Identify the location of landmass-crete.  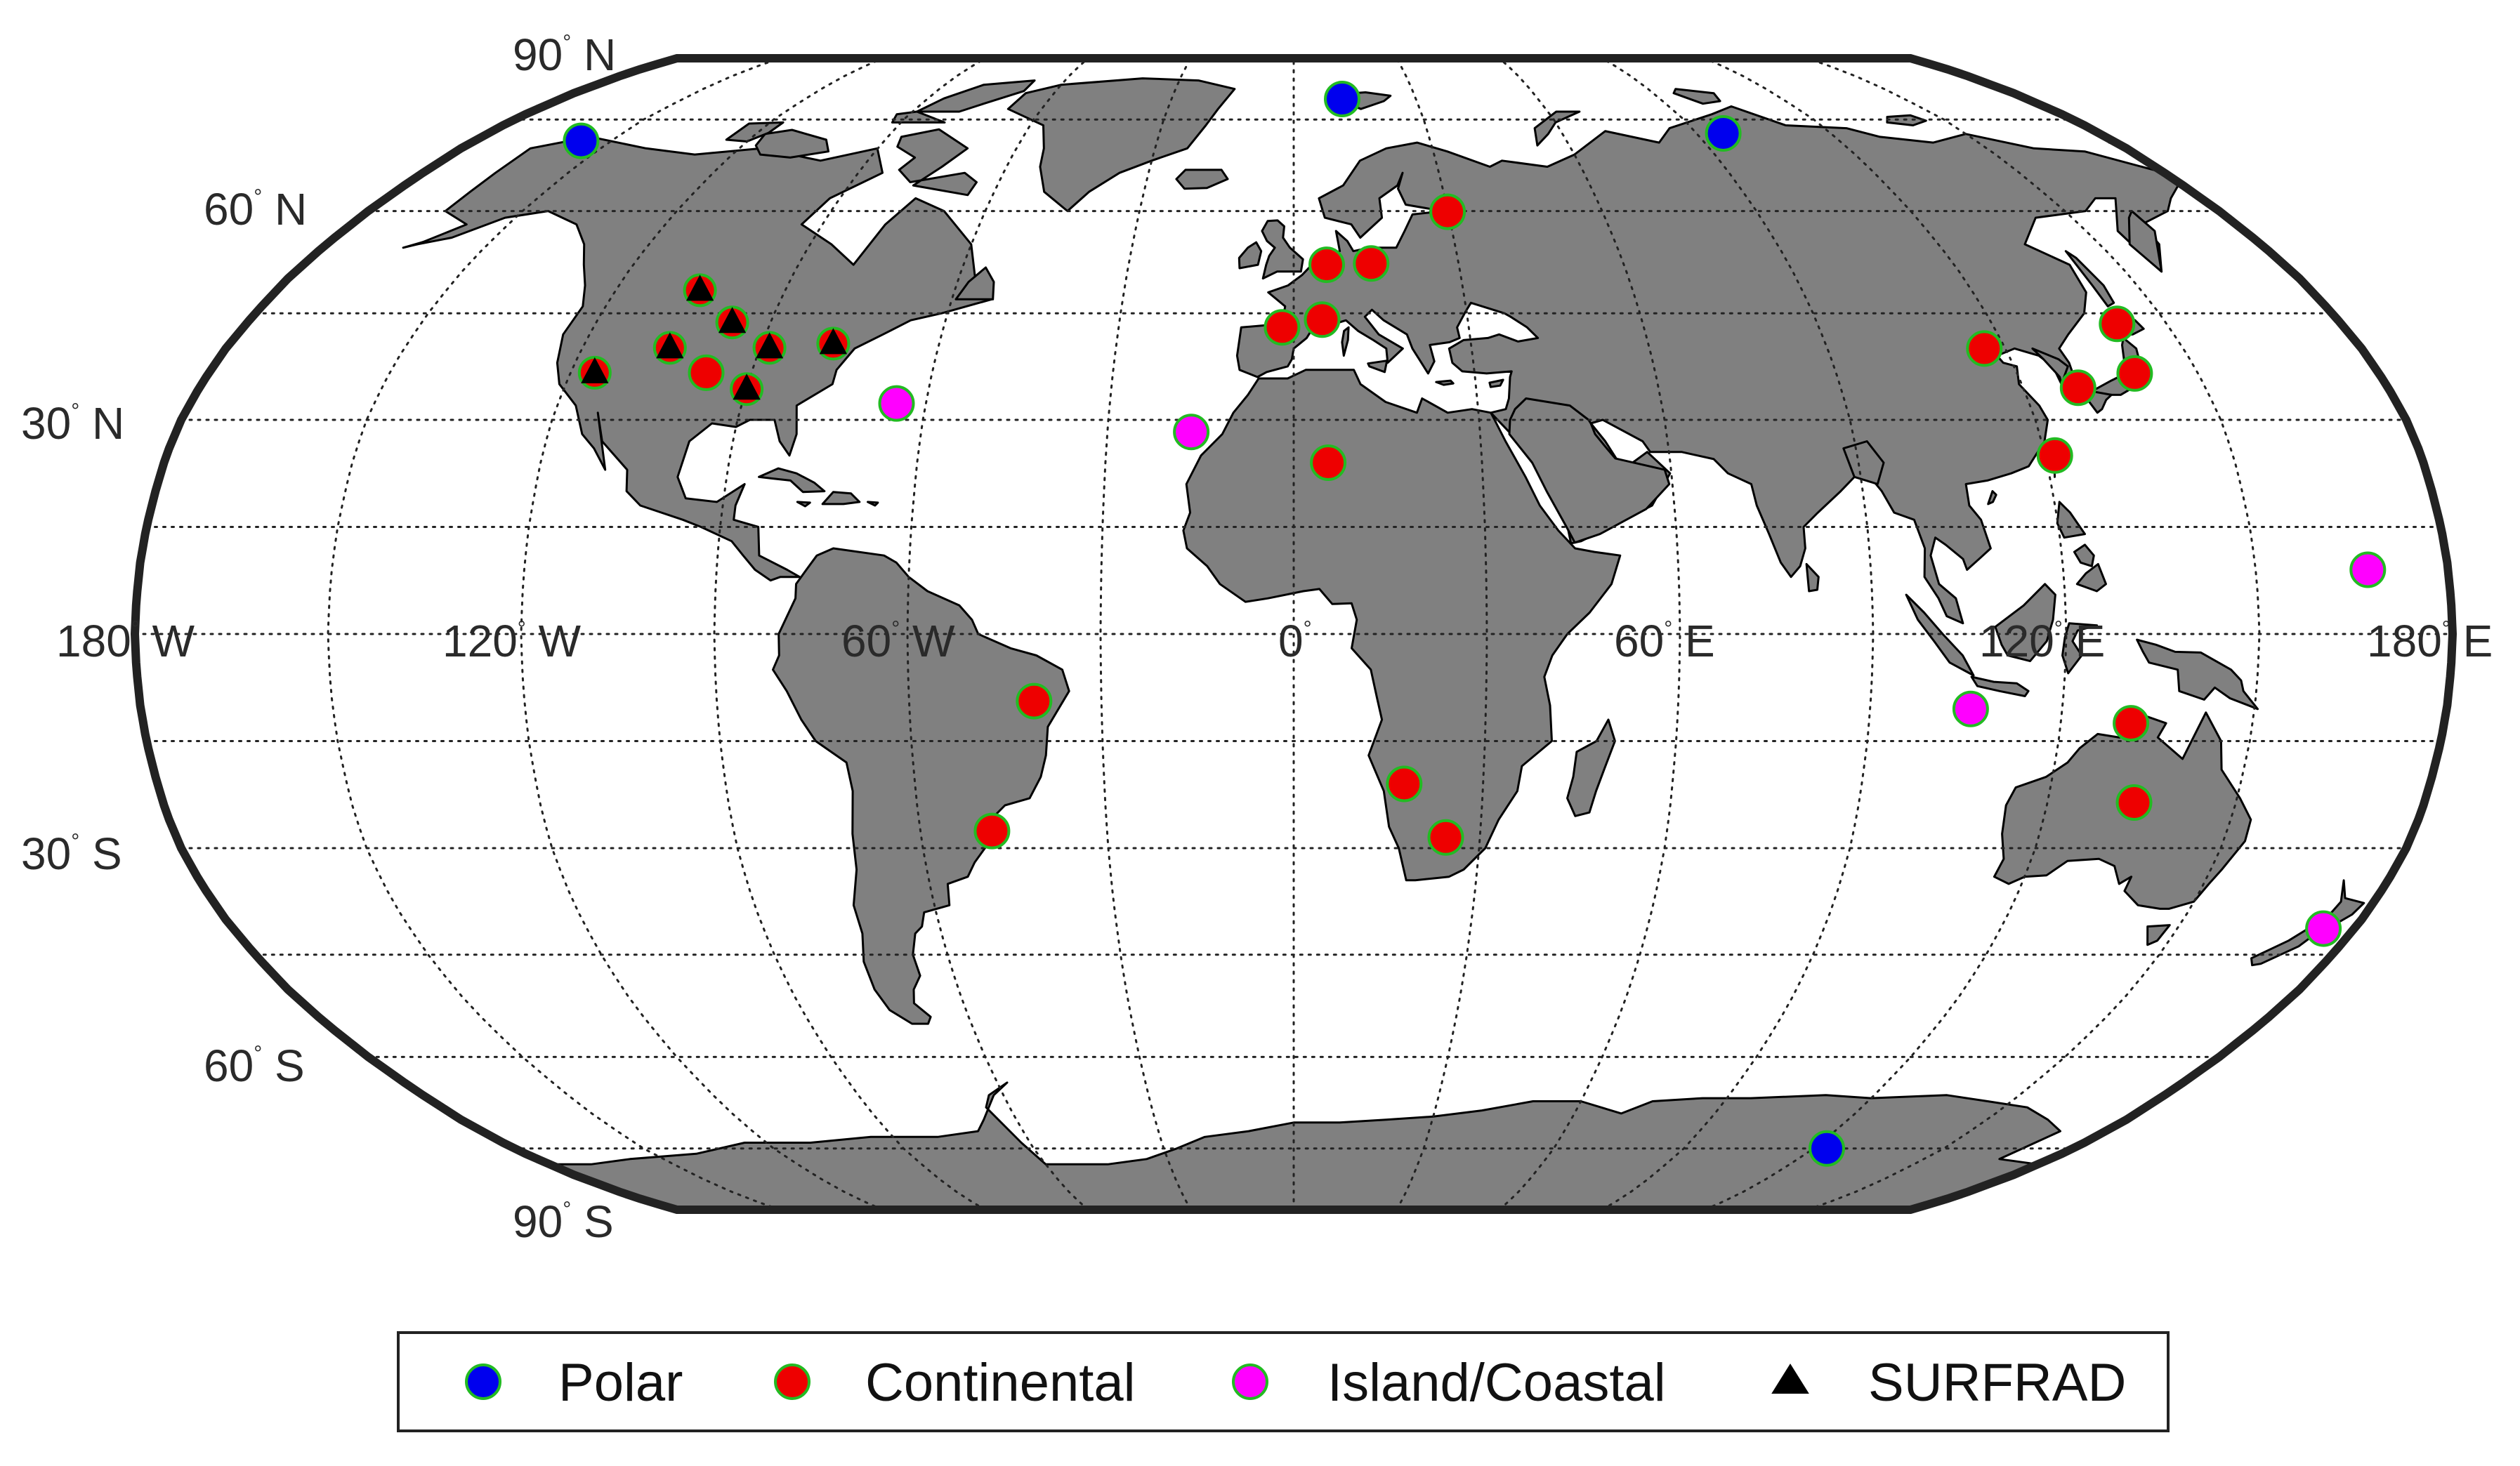
(1445, 383).